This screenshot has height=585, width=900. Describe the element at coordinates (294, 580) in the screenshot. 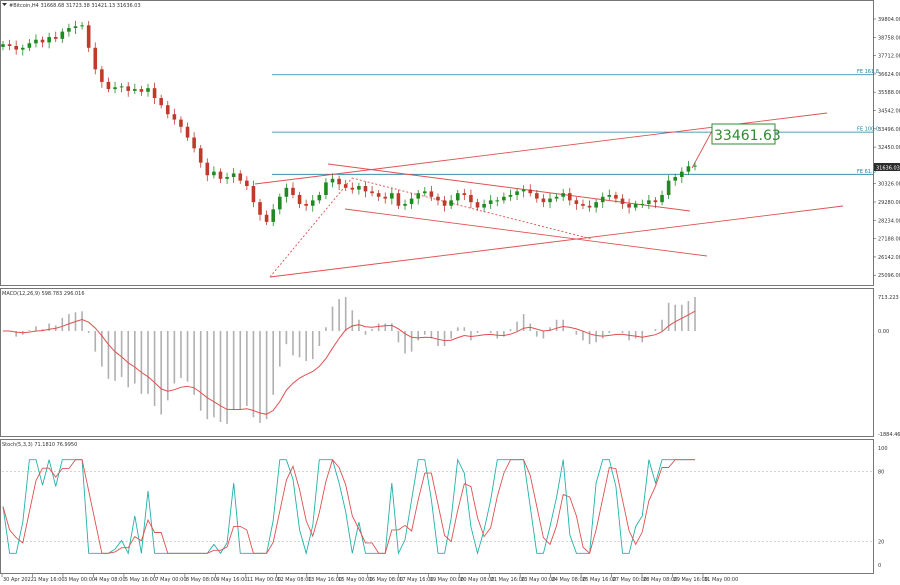

I see `time-tick-label: 12 May 08:00` at that location.